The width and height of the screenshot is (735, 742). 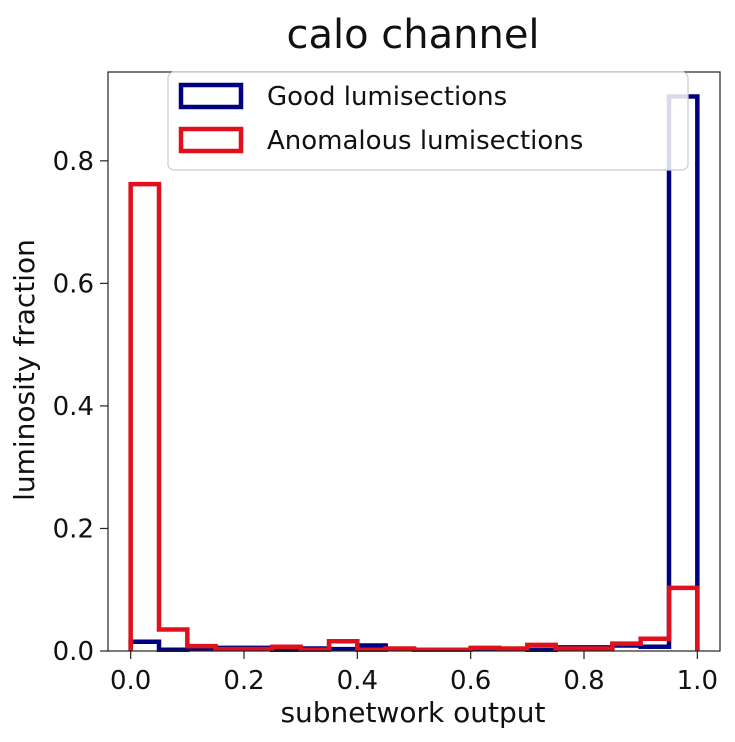 I want to click on x-tick-label: 0.2, so click(x=243, y=681).